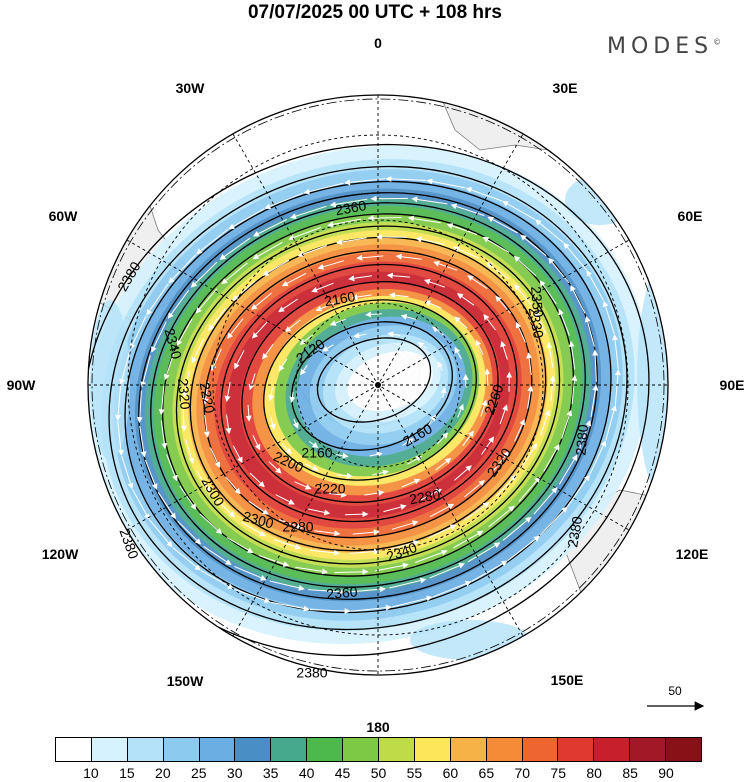  Describe the element at coordinates (574, 532) in the screenshot. I see `contour-label: 2380` at that location.